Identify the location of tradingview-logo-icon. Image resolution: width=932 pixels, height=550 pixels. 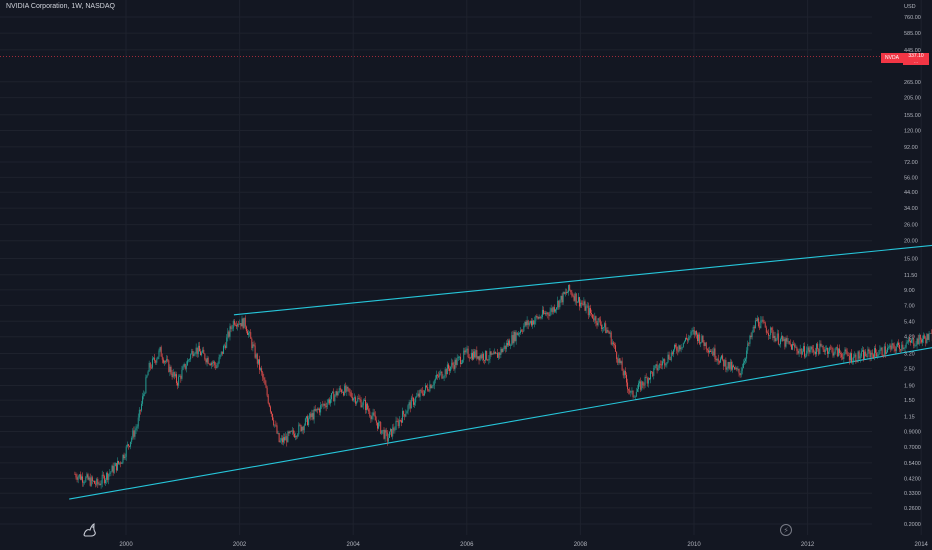
(90, 529).